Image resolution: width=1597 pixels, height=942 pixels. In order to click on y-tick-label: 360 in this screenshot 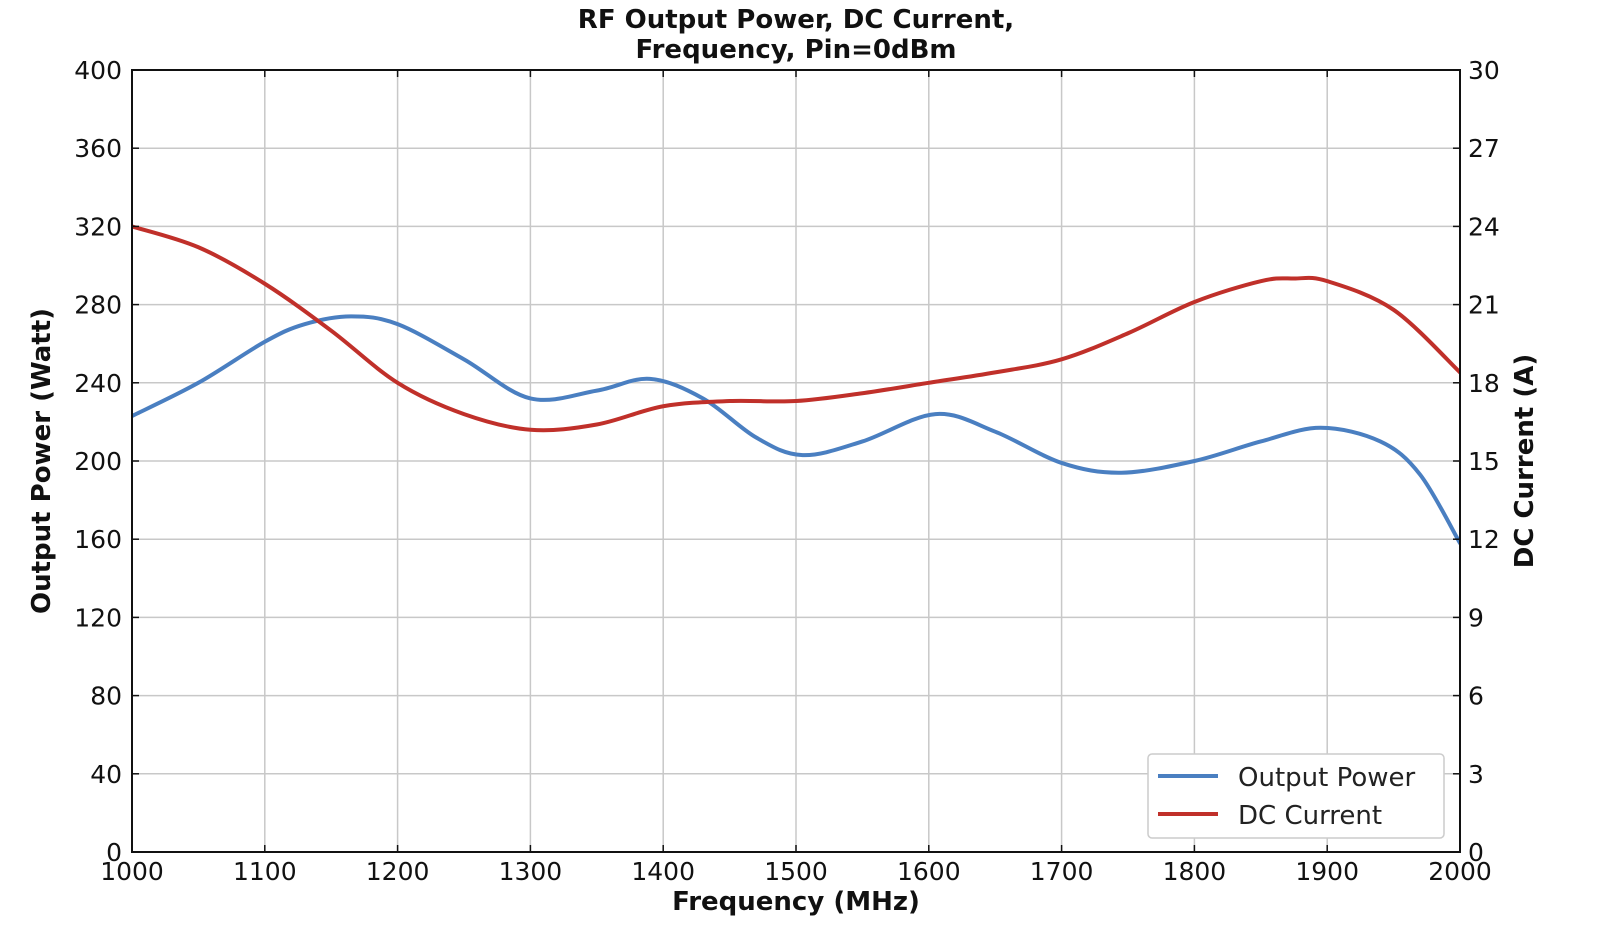, I will do `click(98, 148)`.